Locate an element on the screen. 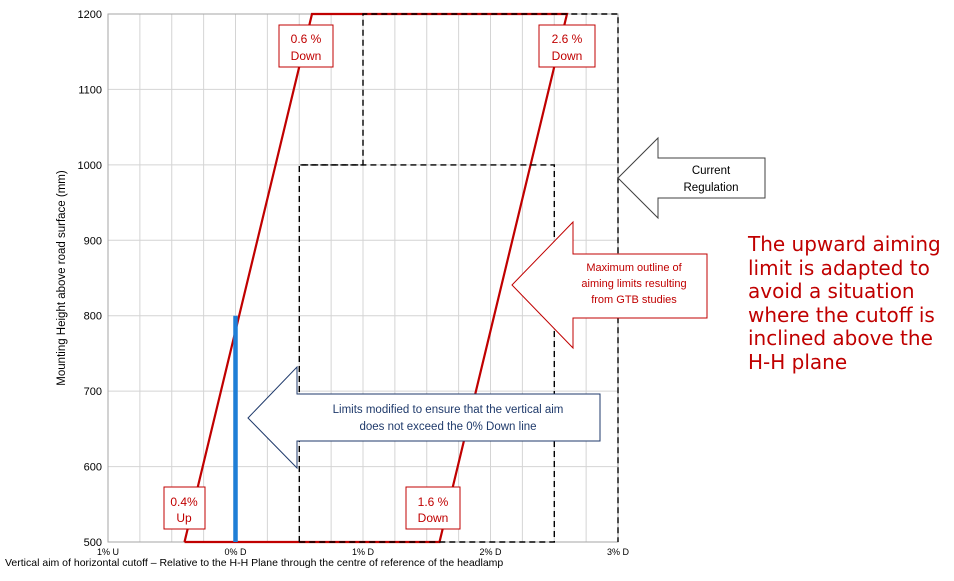 This screenshot has width=954, height=581. corner-label-1-6-down: 1.6 % Down is located at coordinates (433, 508).